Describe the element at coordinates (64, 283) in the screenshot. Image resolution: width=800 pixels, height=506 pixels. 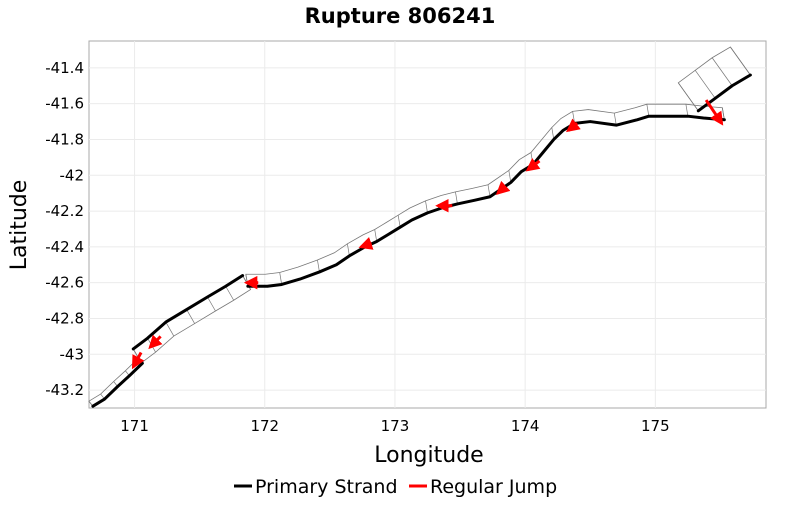
I see `y-tick-label: -42.6` at that location.